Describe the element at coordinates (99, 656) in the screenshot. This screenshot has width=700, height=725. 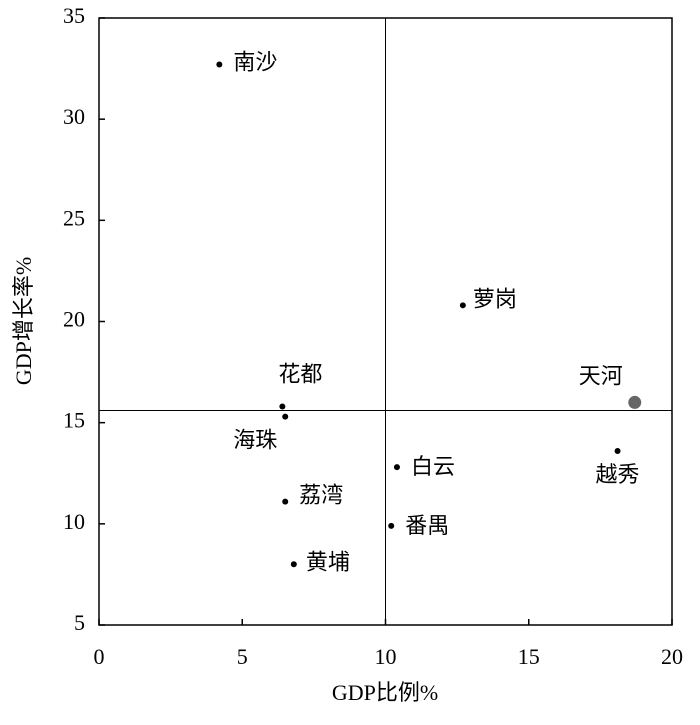
I see `x-tick-label: 0` at that location.